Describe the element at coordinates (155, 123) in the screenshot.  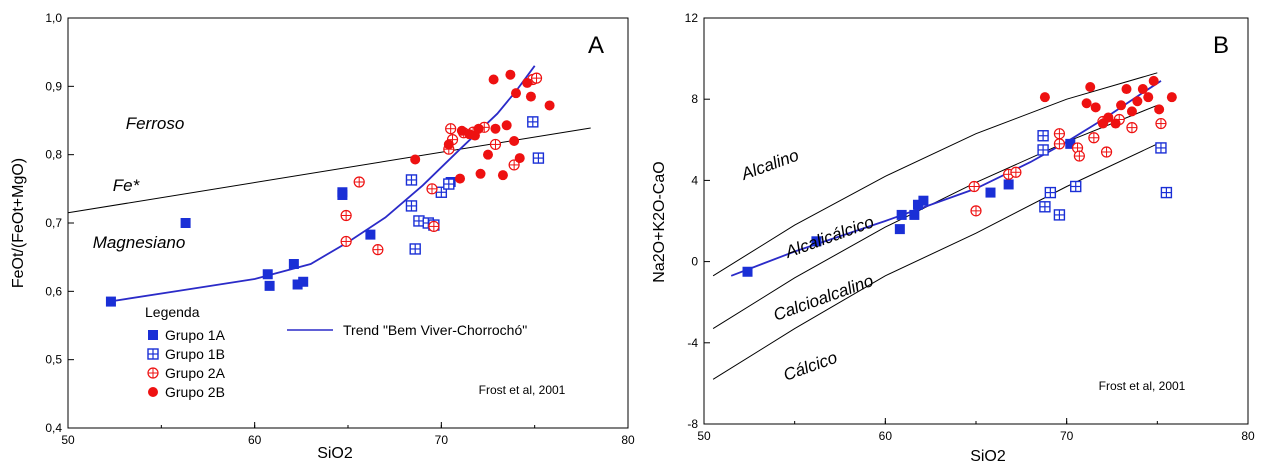
I see `field-label-ferroso: Ferroso` at that location.